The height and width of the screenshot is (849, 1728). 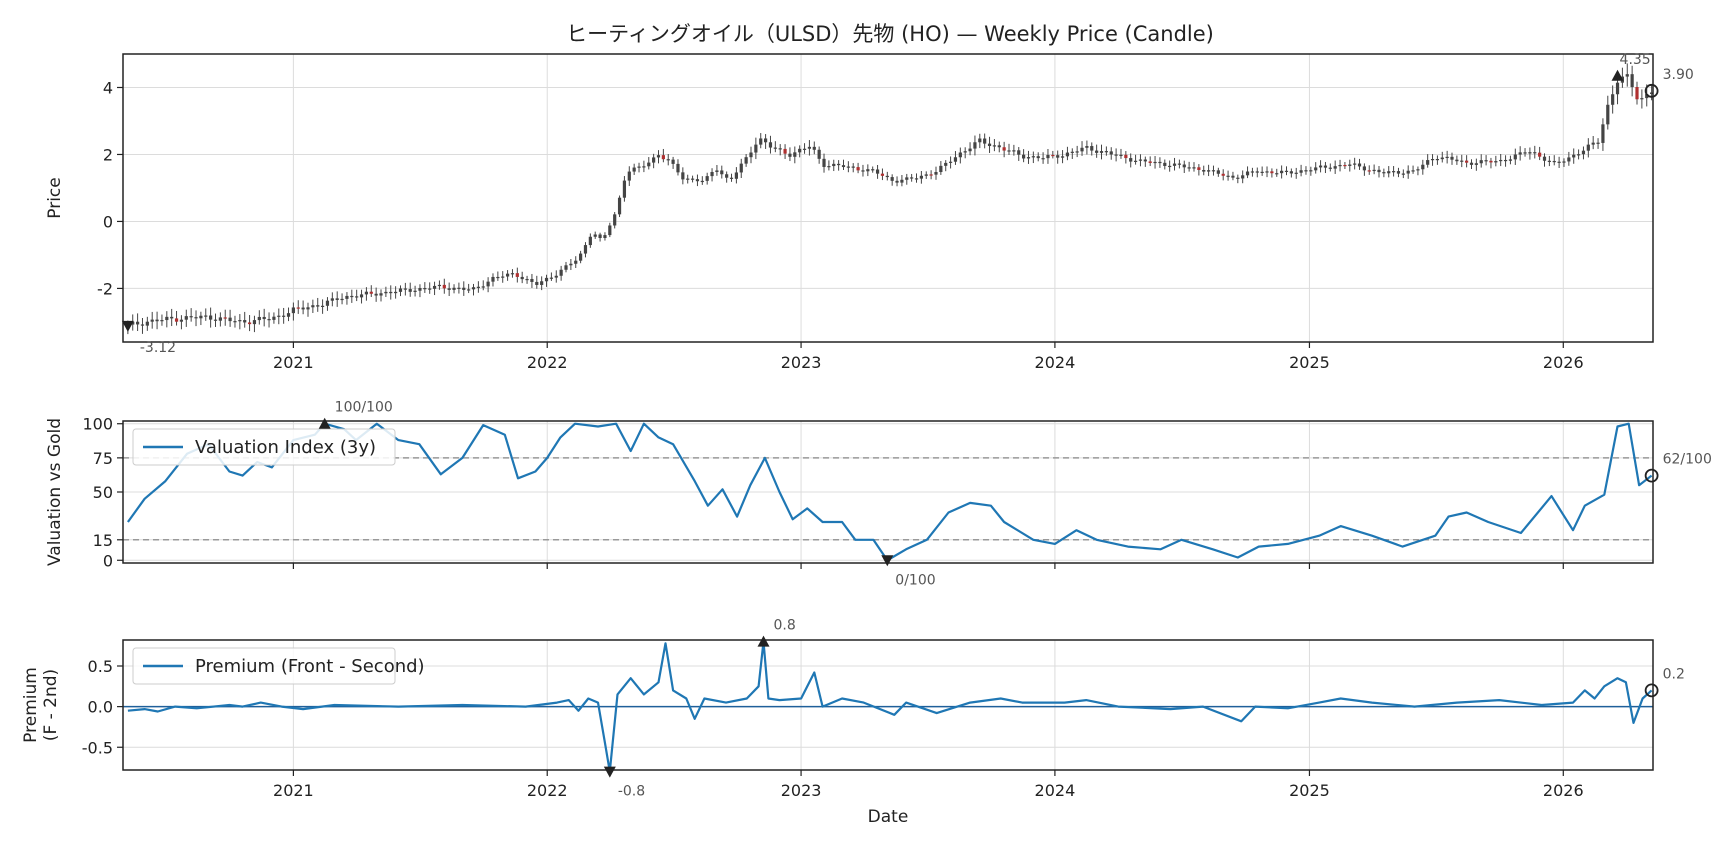 I want to click on y-tick-label: -2, so click(x=105, y=288).